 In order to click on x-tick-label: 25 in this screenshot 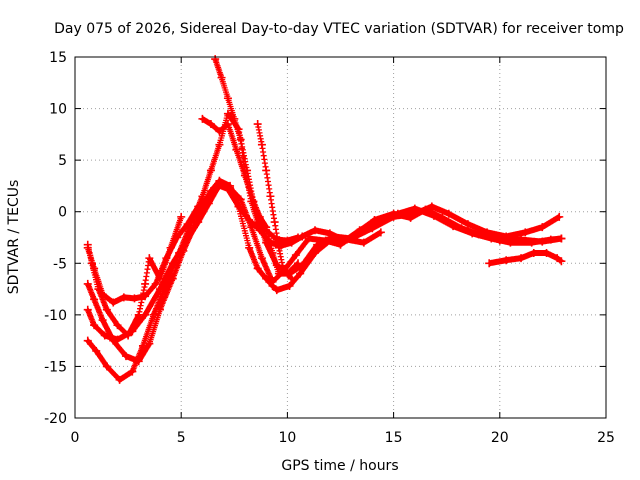, I will do `click(606, 438)`.